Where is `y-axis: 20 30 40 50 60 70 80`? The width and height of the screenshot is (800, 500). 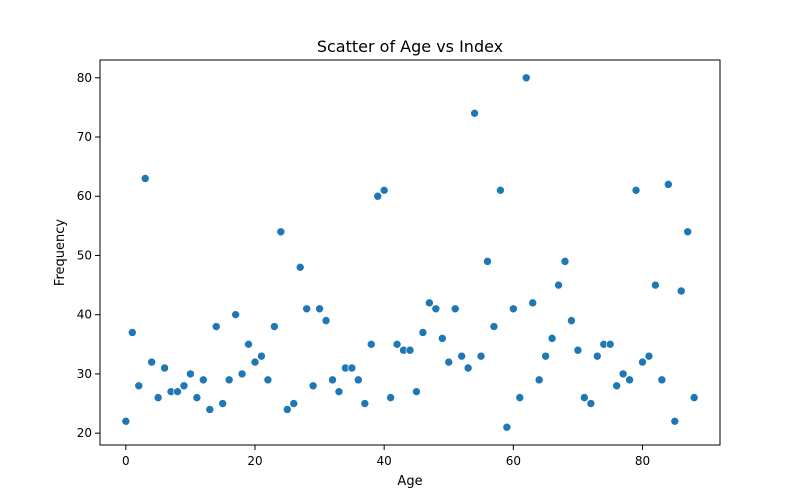
y-axis: 20 30 40 50 60 70 80 is located at coordinates (88, 255).